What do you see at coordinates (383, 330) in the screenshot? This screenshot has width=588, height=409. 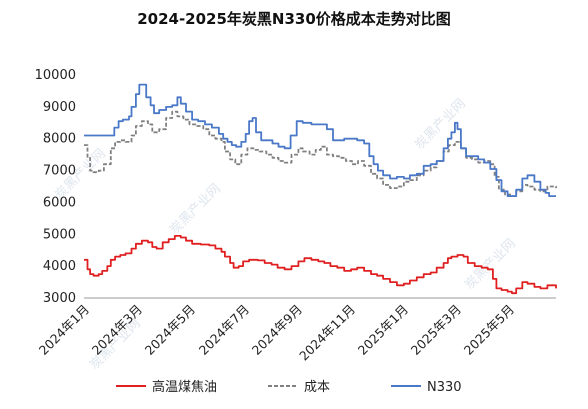 I see `x-tick-label: 2025年1月` at bounding box center [383, 330].